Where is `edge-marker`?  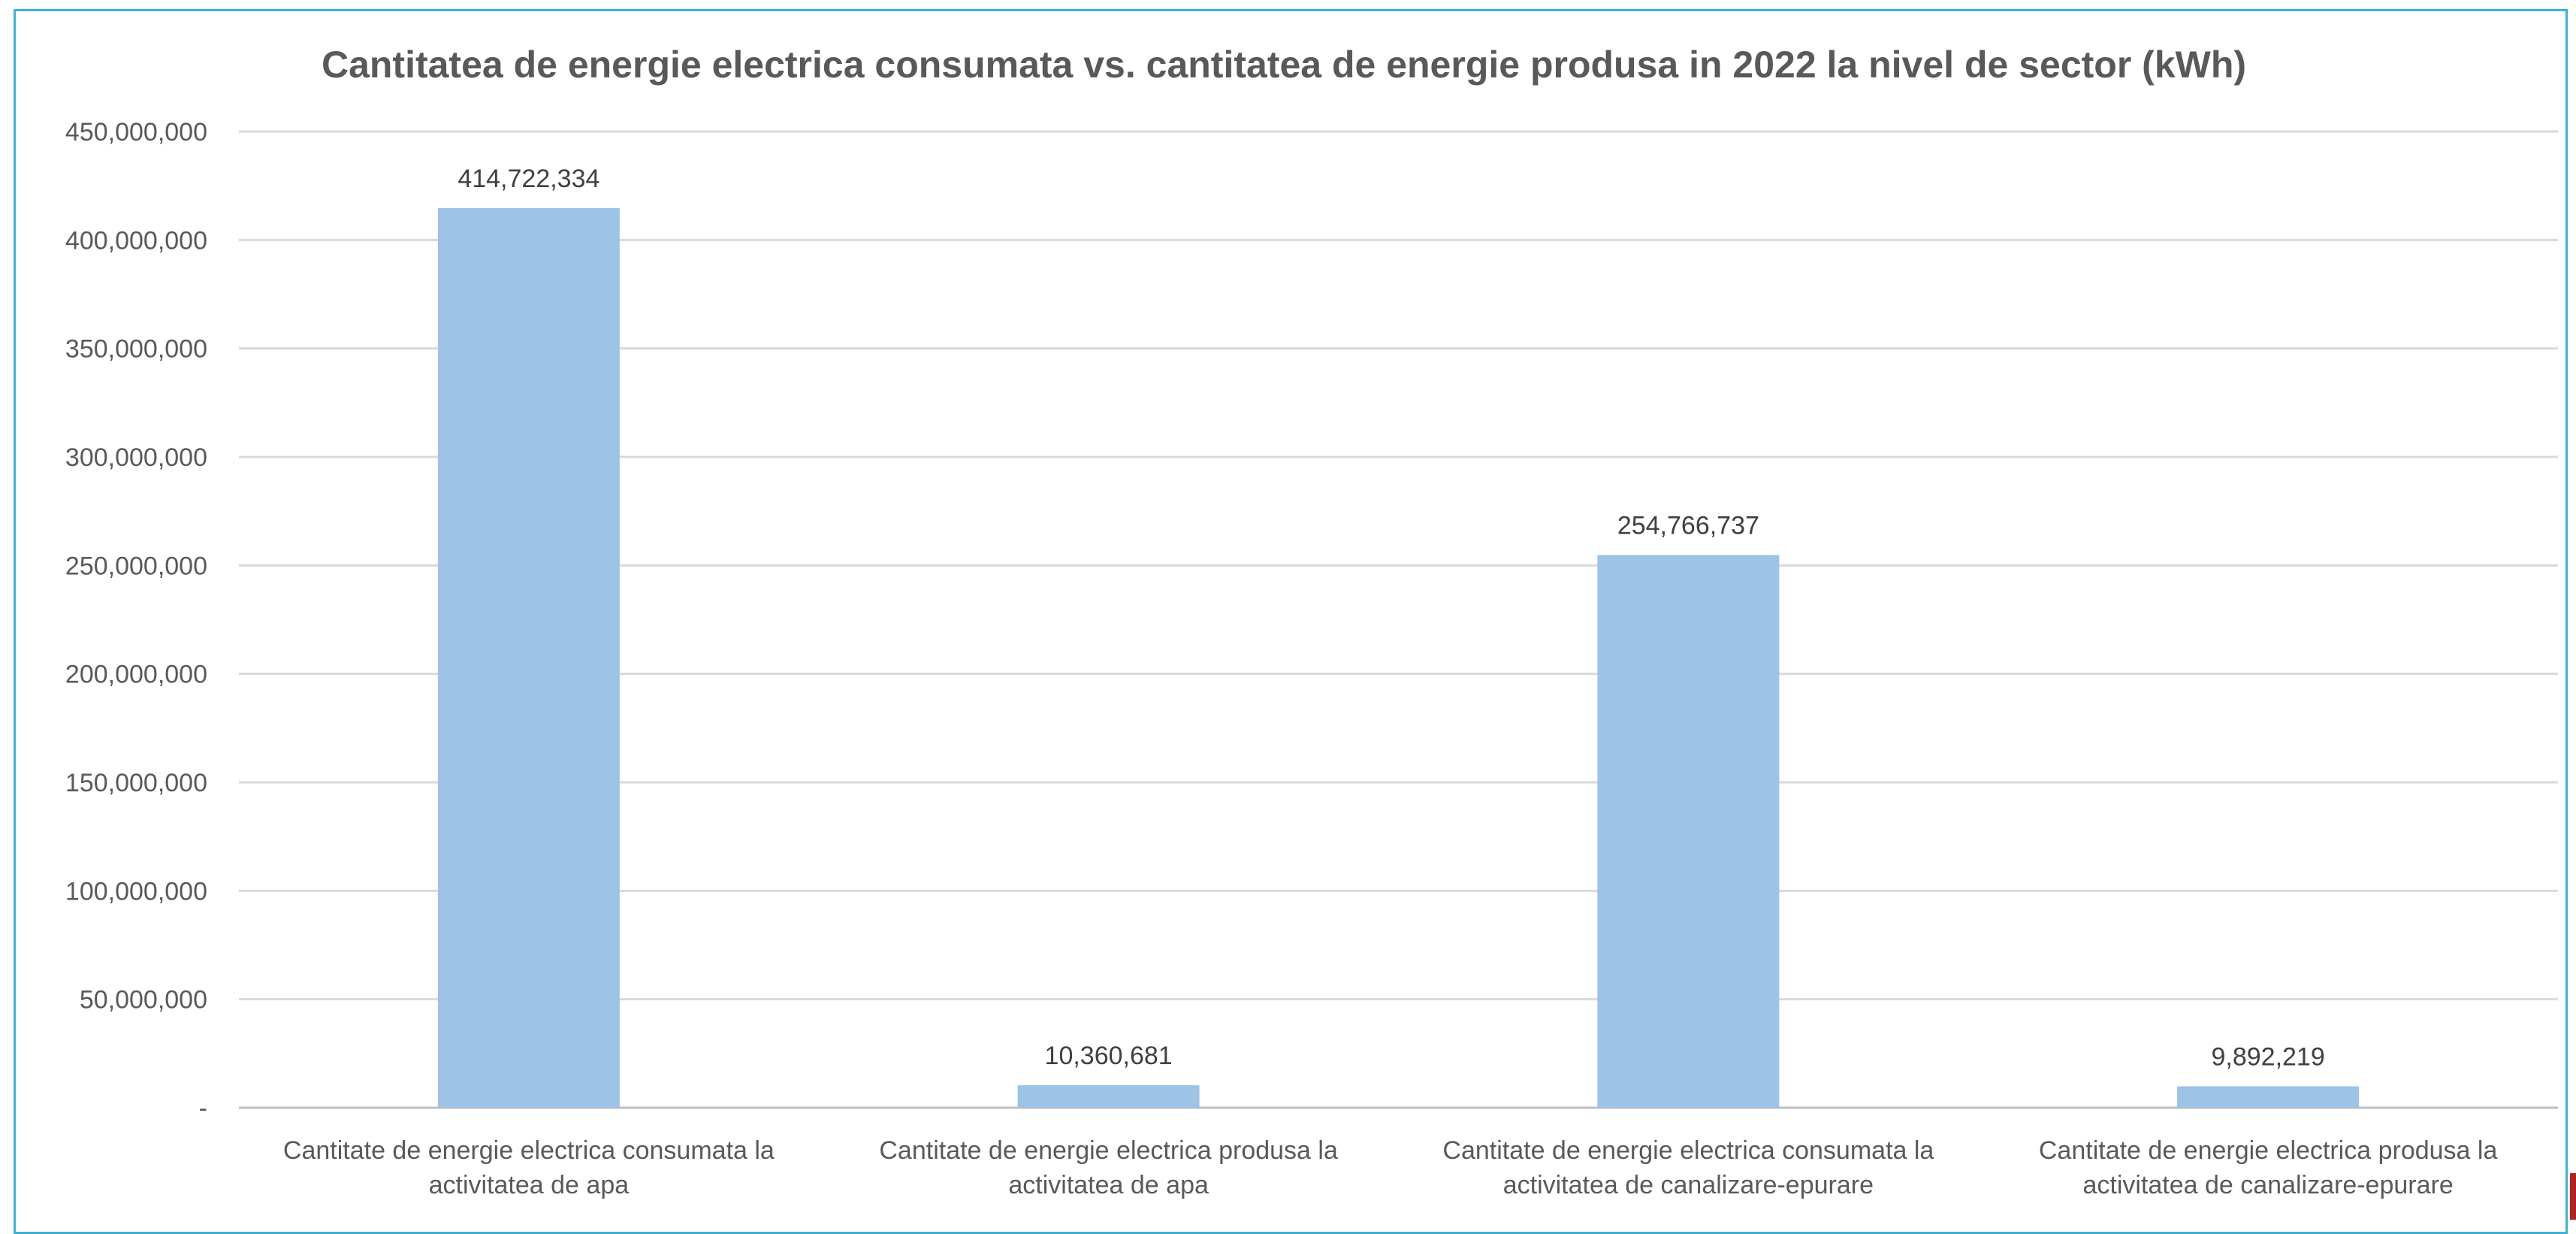 edge-marker is located at coordinates (2573, 1196).